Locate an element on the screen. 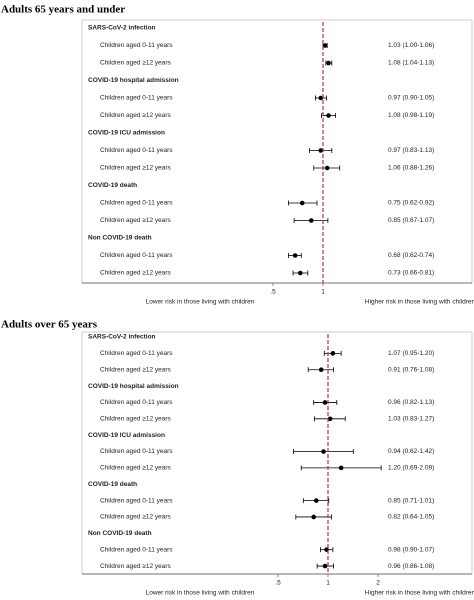 The image size is (474, 600). value-label: 1.20 (0.69-2.09) is located at coordinates (411, 468).